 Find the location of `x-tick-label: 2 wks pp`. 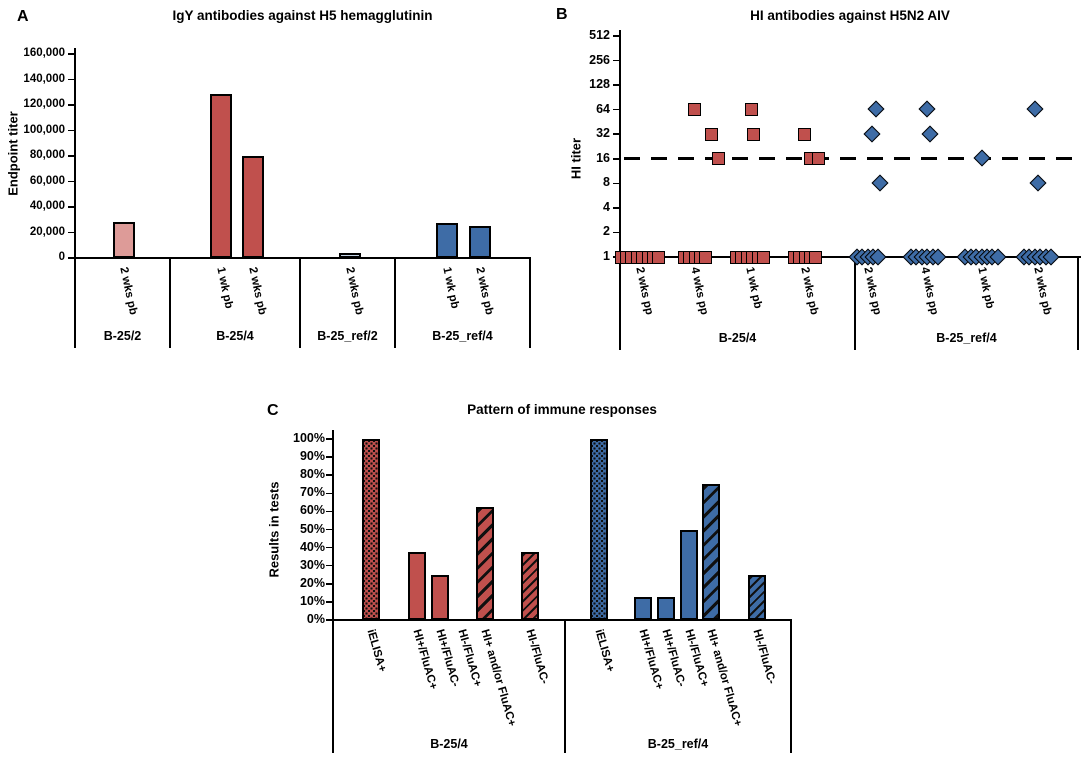

x-tick-label: 2 wks pp is located at coordinates (644, 291).